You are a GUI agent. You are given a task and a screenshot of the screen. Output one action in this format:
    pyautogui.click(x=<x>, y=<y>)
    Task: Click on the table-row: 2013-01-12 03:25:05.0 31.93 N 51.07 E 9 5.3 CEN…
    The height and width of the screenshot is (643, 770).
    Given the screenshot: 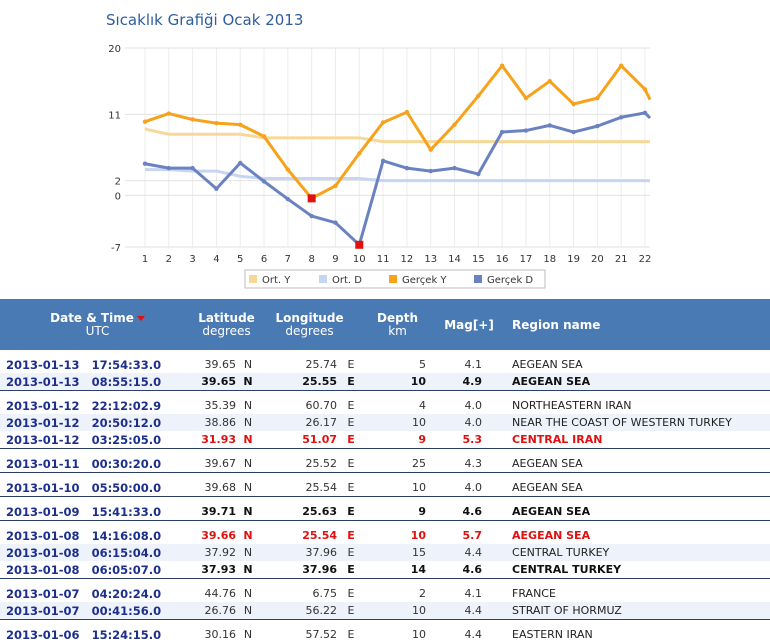 What is the action you would take?
    pyautogui.click(x=385, y=440)
    